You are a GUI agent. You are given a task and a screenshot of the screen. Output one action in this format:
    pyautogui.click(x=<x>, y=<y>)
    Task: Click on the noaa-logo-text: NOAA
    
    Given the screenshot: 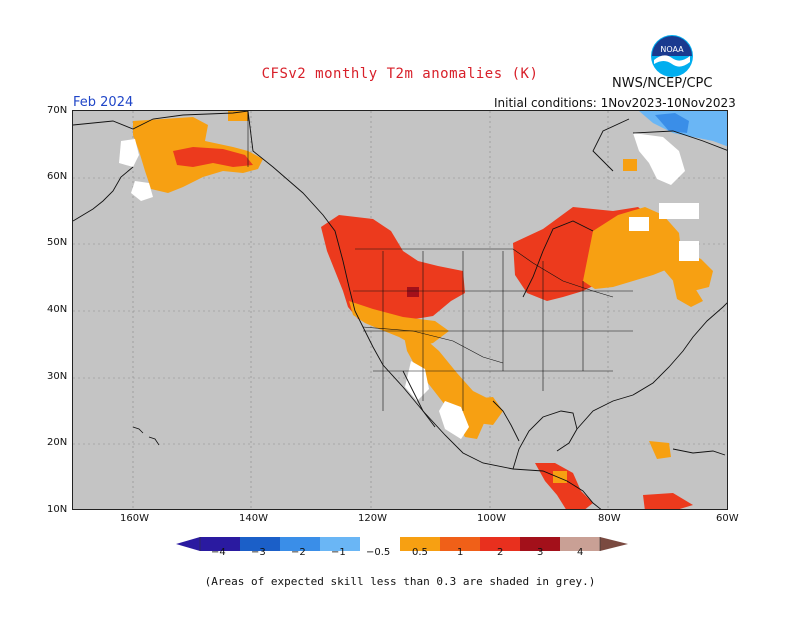 What is the action you would take?
    pyautogui.click(x=672, y=49)
    